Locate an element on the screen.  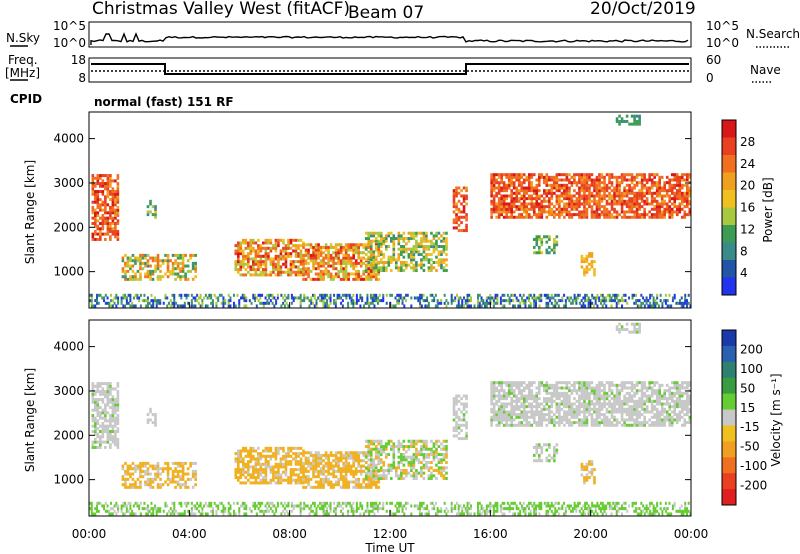
beam-label: Beam 07 is located at coordinates (386, 13).